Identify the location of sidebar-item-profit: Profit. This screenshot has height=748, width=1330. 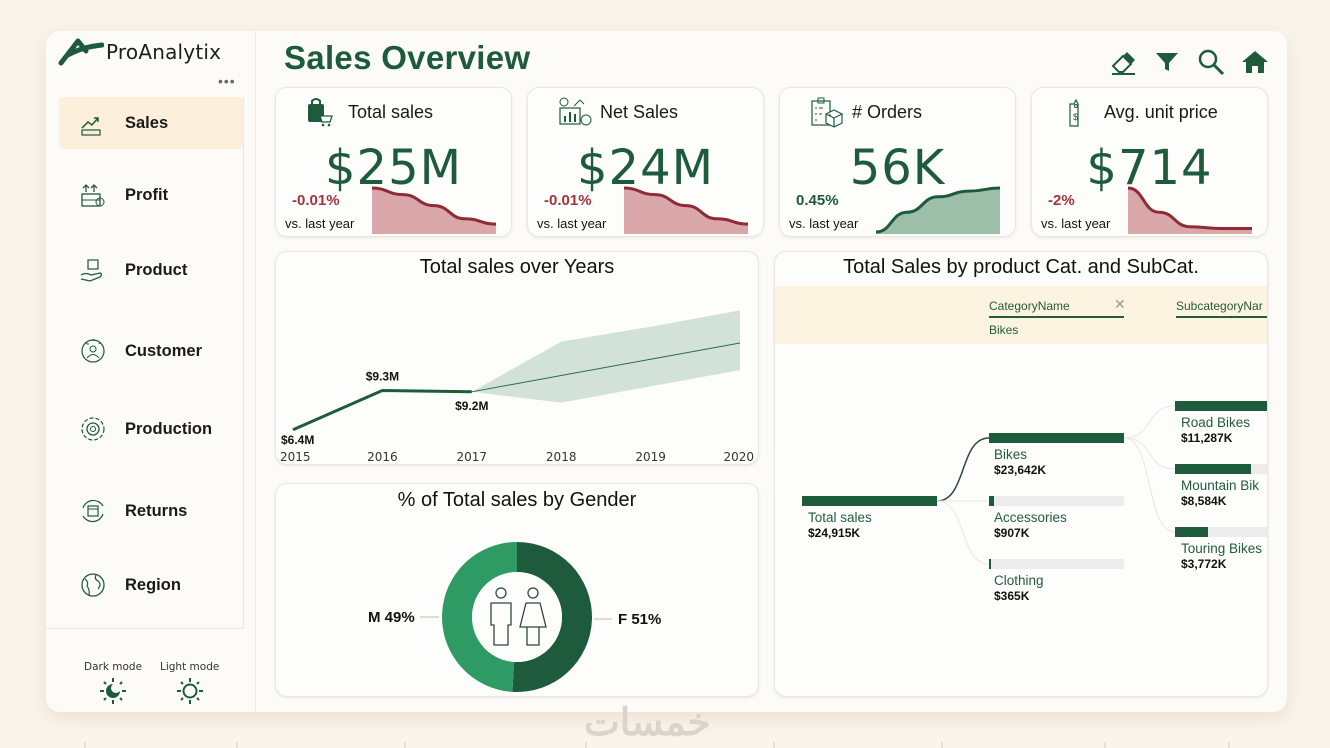
(151, 195).